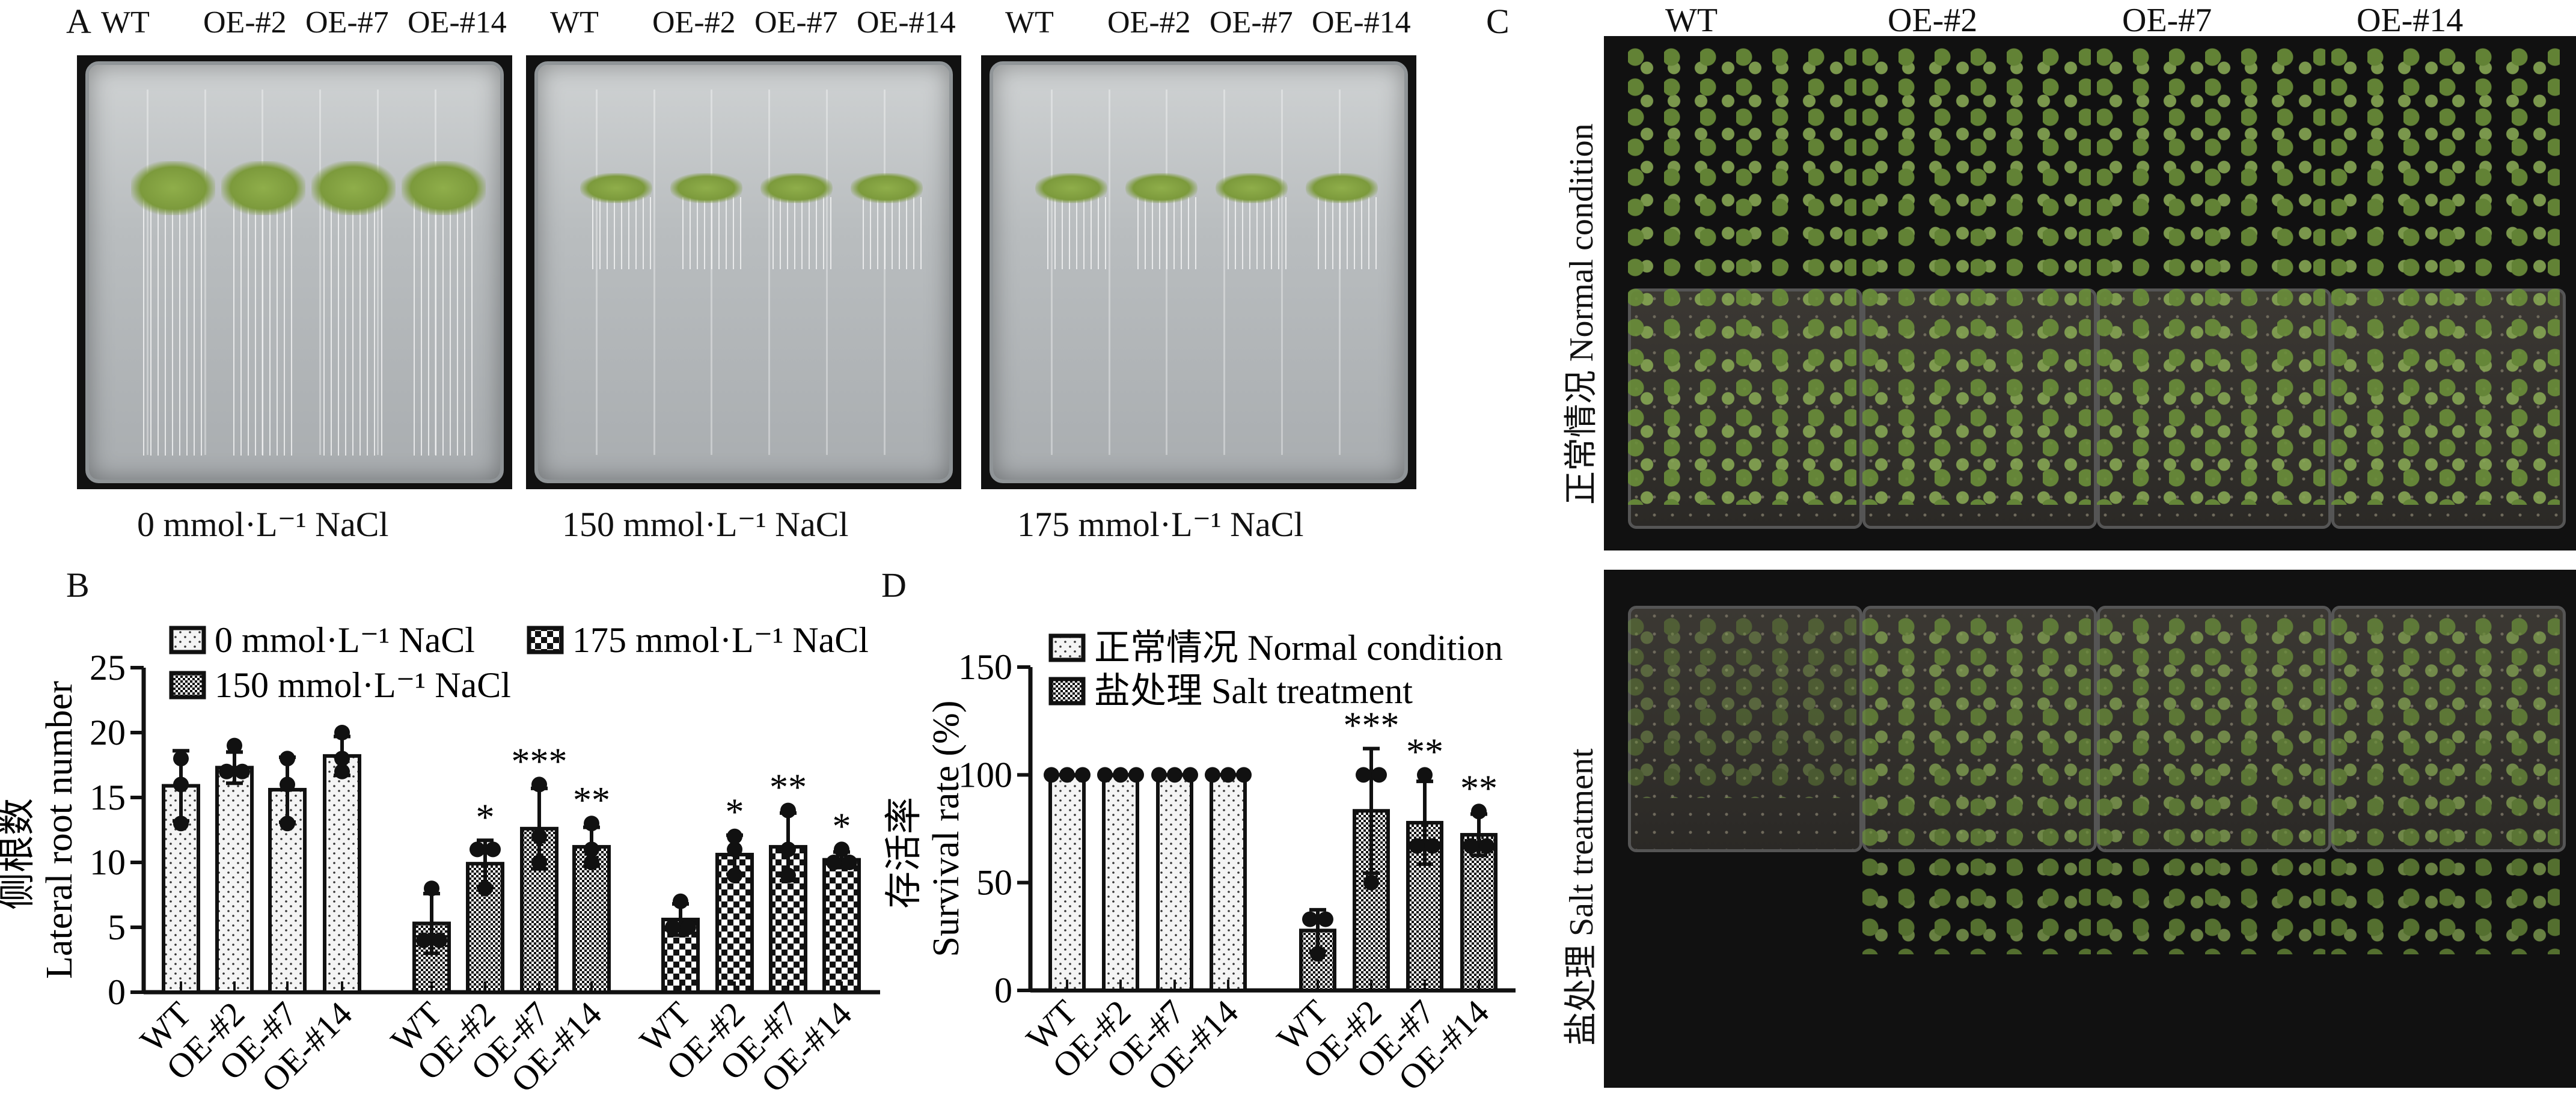  I want to click on significance-label: ***, so click(1372, 726).